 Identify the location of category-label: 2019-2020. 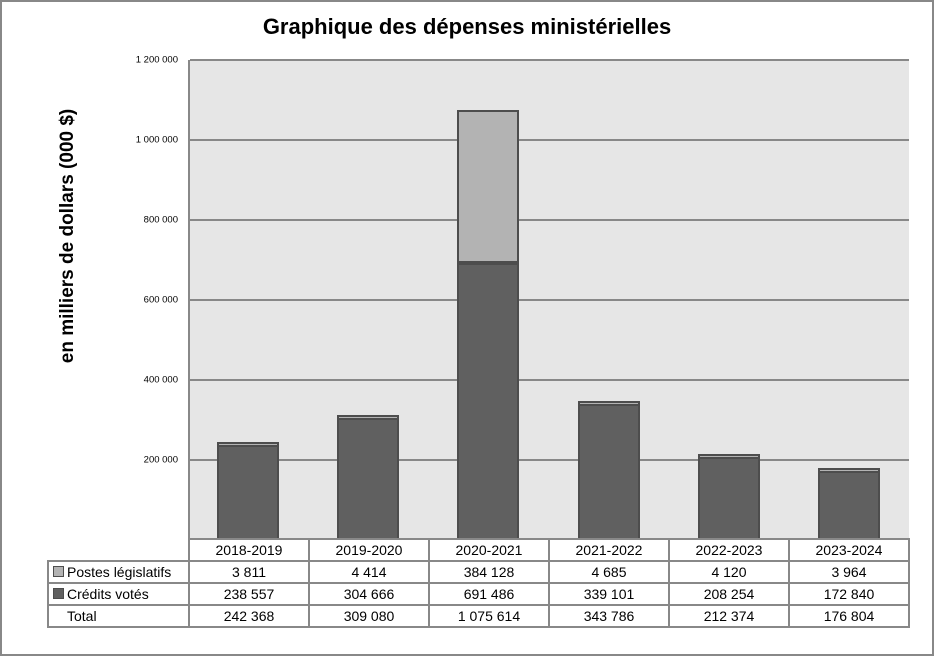
(369, 550).